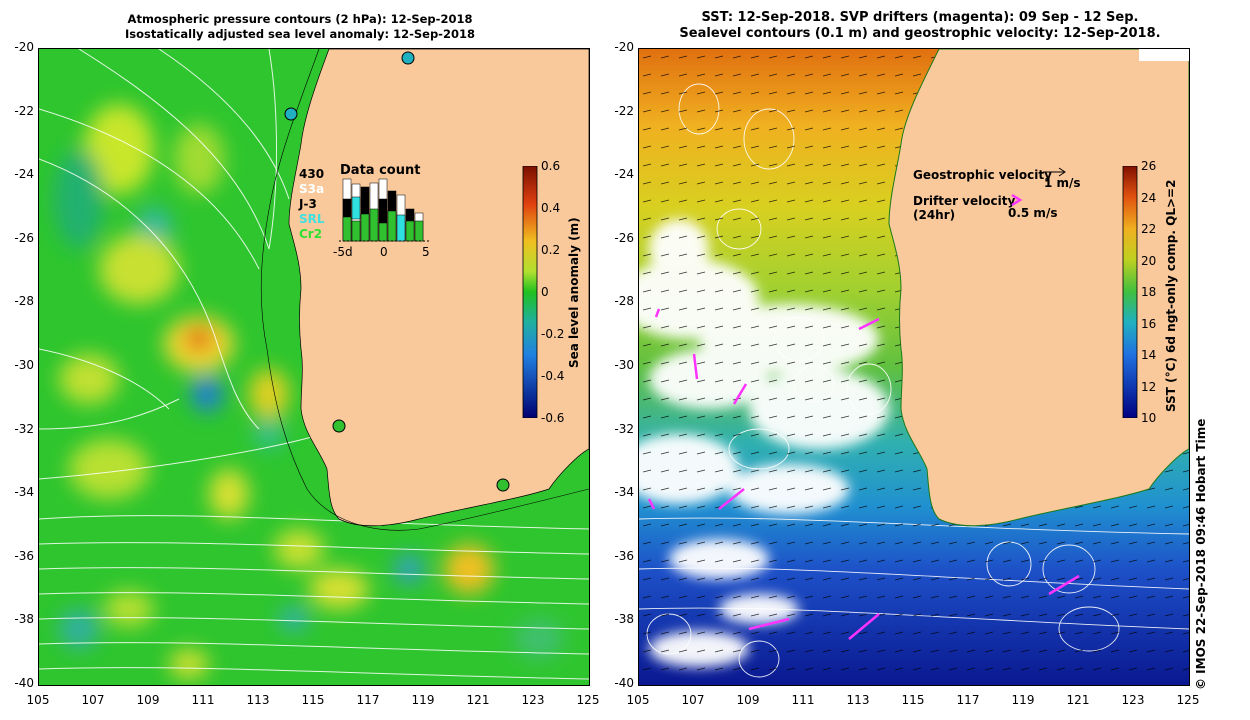 The width and height of the screenshot is (1250, 720). Describe the element at coordinates (545, 292) in the screenshot. I see `sla-colorbar-tick: 0` at that location.